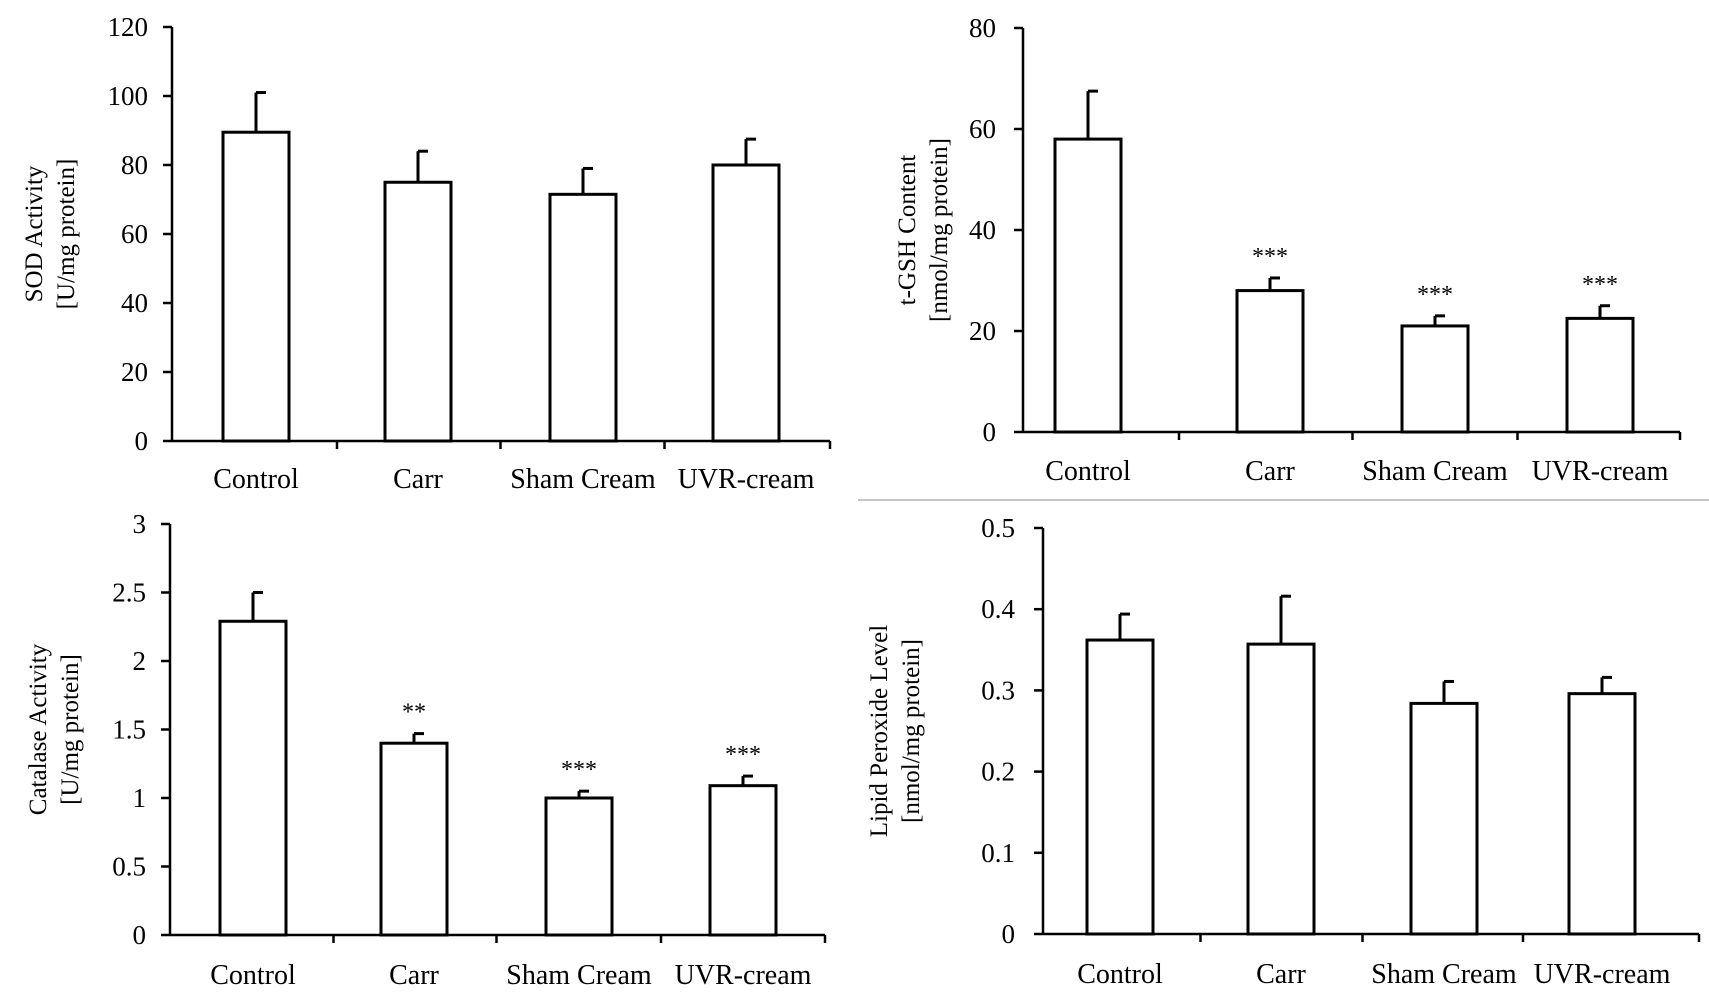  Describe the element at coordinates (129, 593) in the screenshot. I see `y-tick-label: 2.5` at that location.